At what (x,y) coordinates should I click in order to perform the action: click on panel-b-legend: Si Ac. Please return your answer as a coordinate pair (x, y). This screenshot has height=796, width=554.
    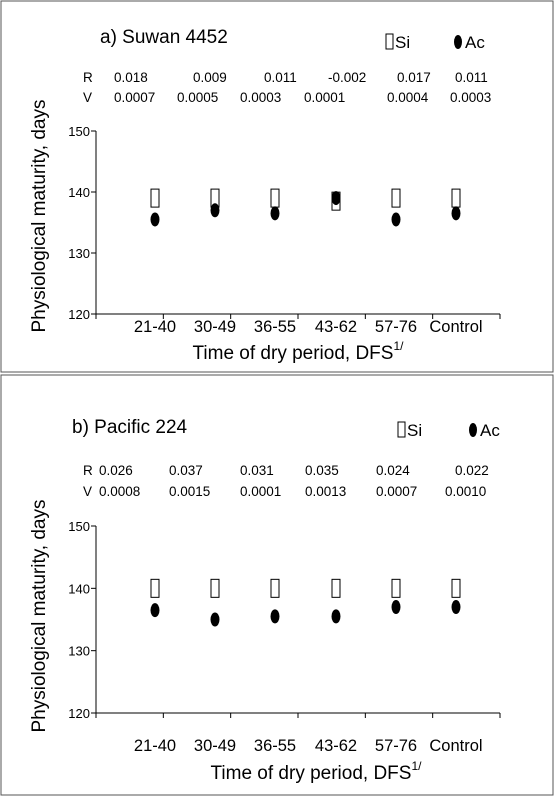
    Looking at the image, I should click on (448, 430).